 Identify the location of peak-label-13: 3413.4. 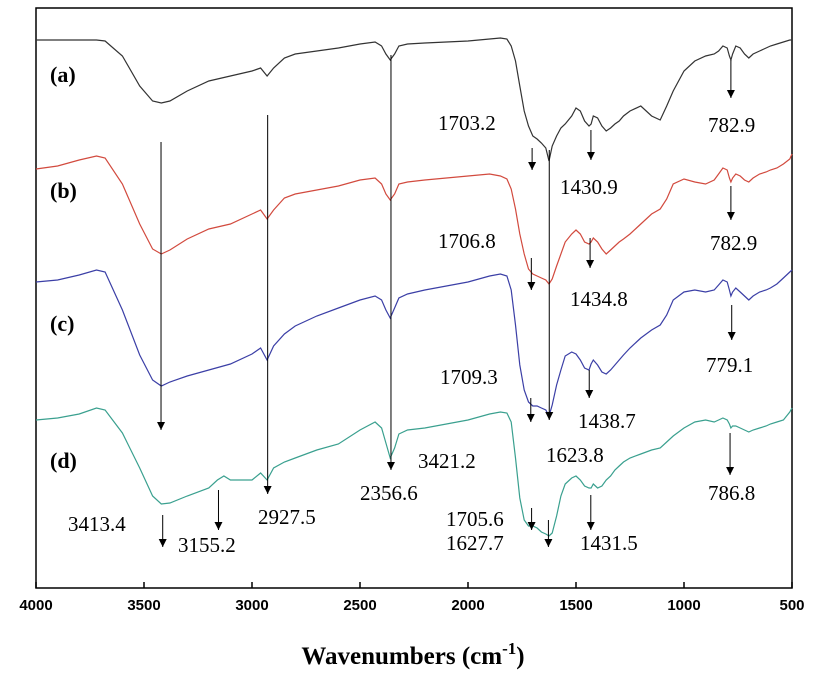
(97, 524).